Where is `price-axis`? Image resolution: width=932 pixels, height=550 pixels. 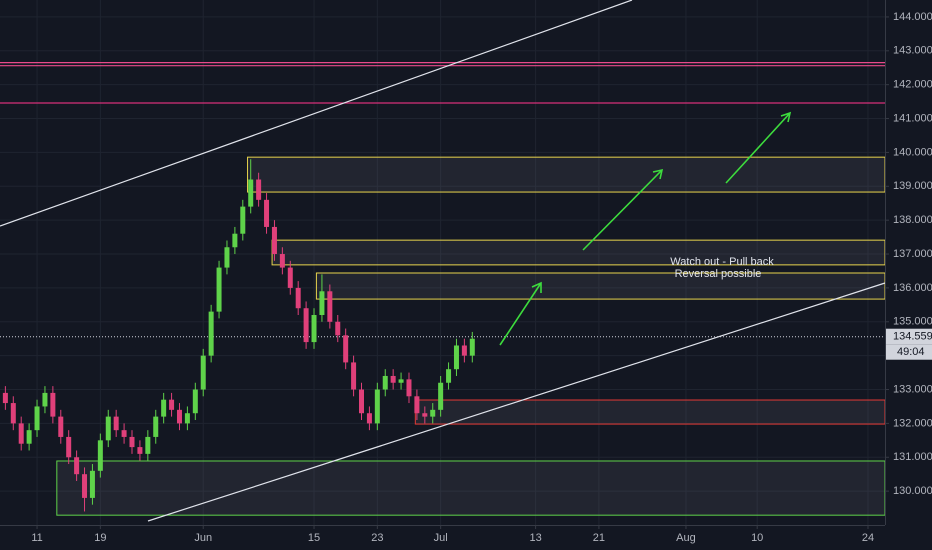 price-axis is located at coordinates (908, 275).